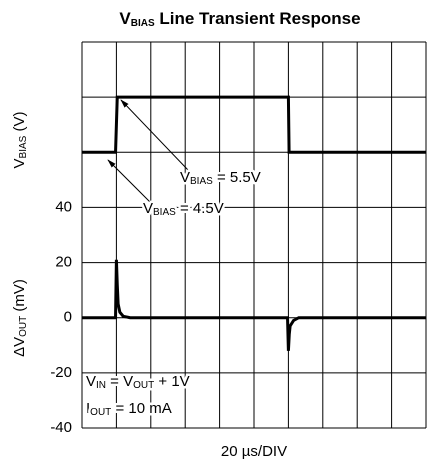 The height and width of the screenshot is (466, 427). I want to click on annotation-part: = 5.5V, so click(237, 177).